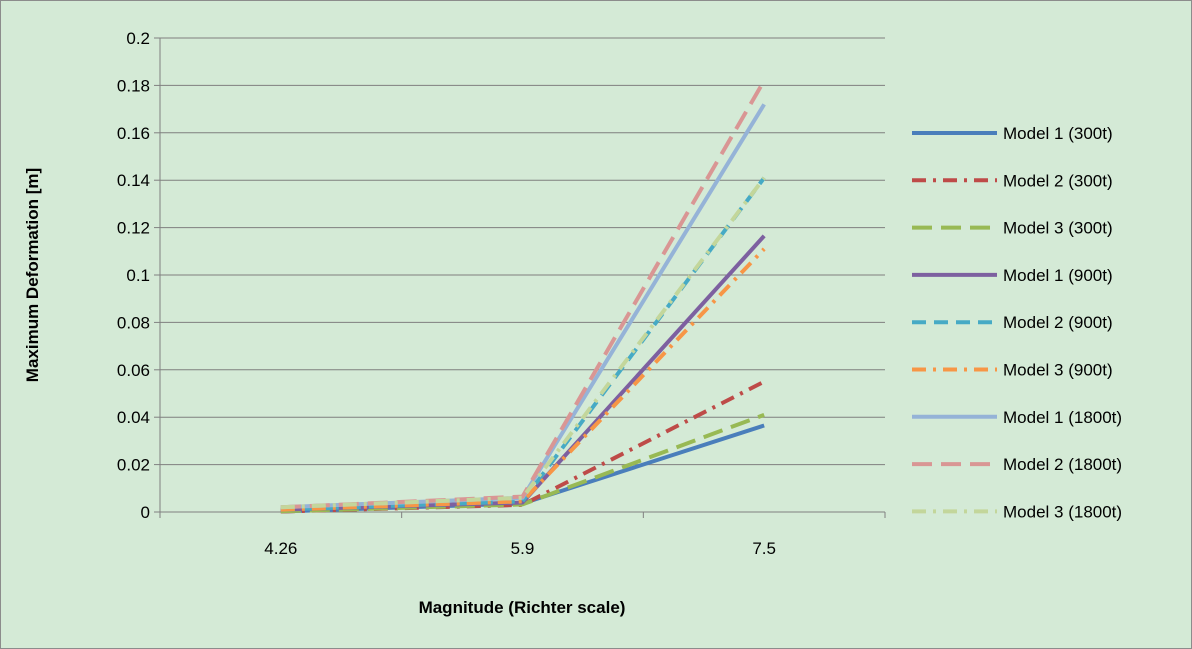  Describe the element at coordinates (280, 548) in the screenshot. I see `x-tick-label: 4.26` at that location.